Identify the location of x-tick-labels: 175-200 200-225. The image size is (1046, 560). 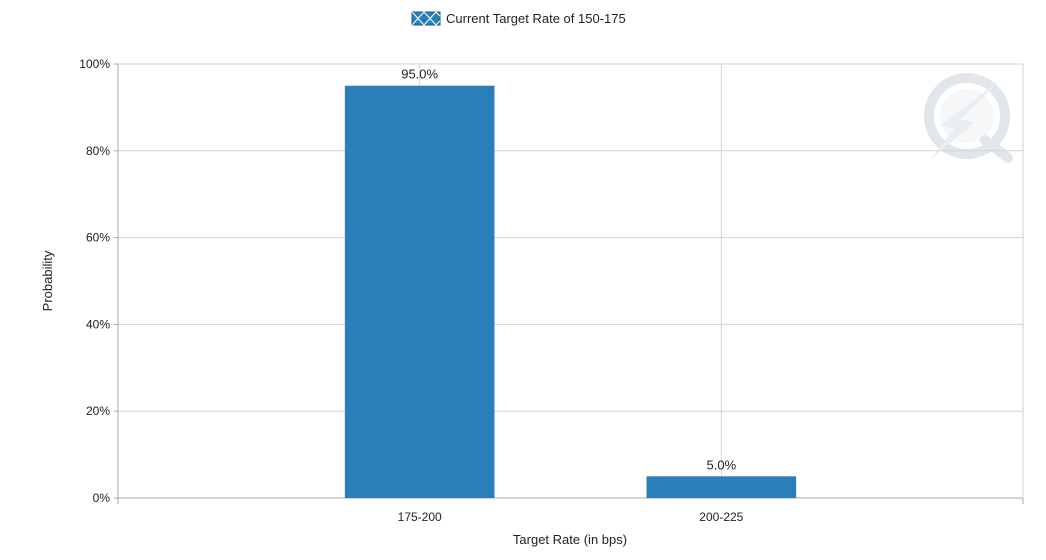
(571, 517).